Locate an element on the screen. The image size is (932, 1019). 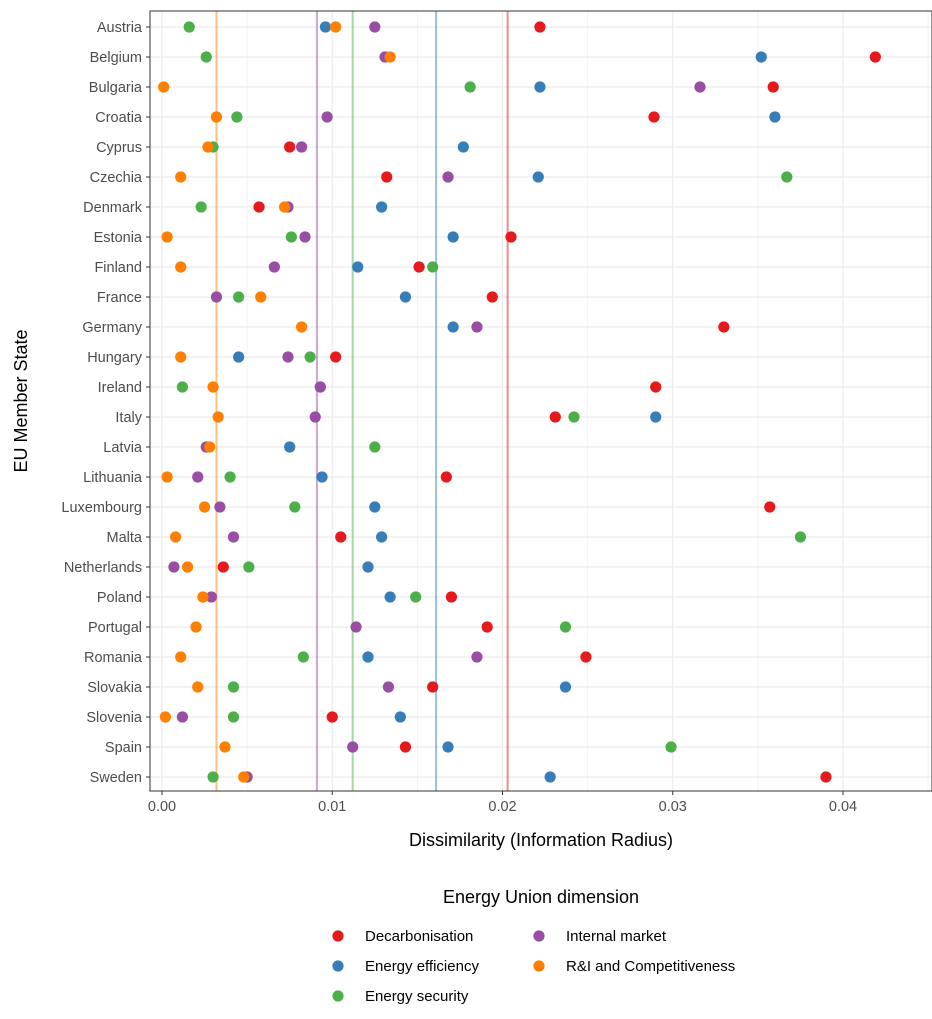
x-axis-title: Dissimilarity (Information Radius) is located at coordinates (541, 840).